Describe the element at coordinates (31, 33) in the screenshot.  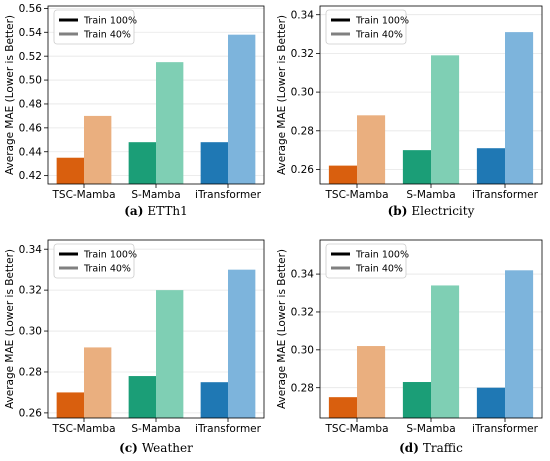
I see `y-tick-label: 0.54` at that location.